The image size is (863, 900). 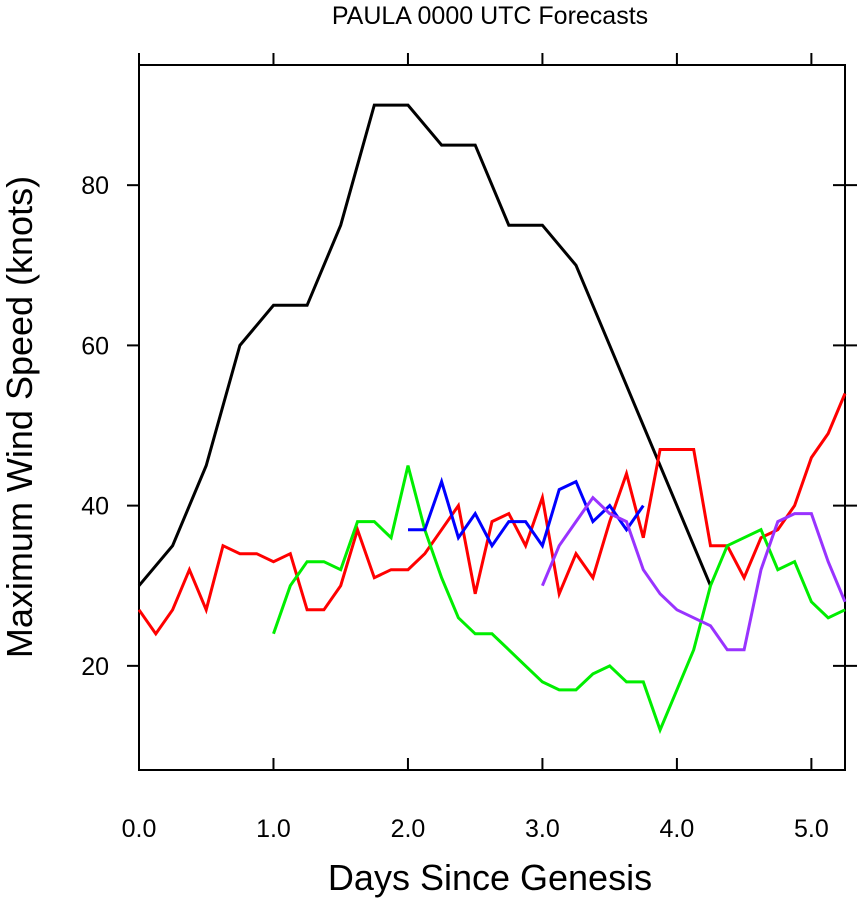 I want to click on y-tick-label: 40, so click(x=95, y=507).